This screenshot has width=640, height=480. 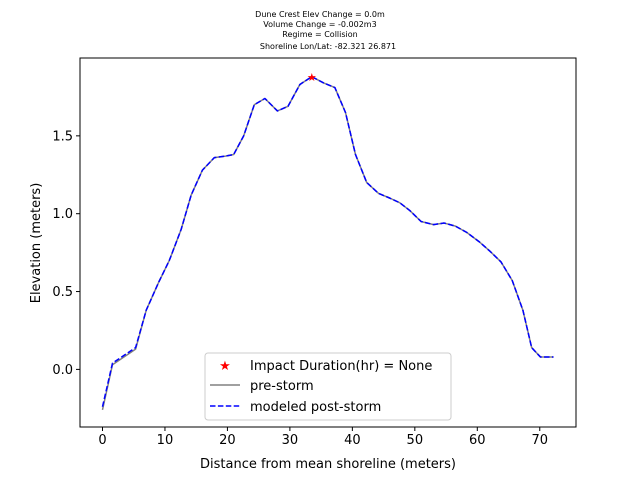 I want to click on x-axis-label: Distance from mean shoreline (meters), so click(x=328, y=464).